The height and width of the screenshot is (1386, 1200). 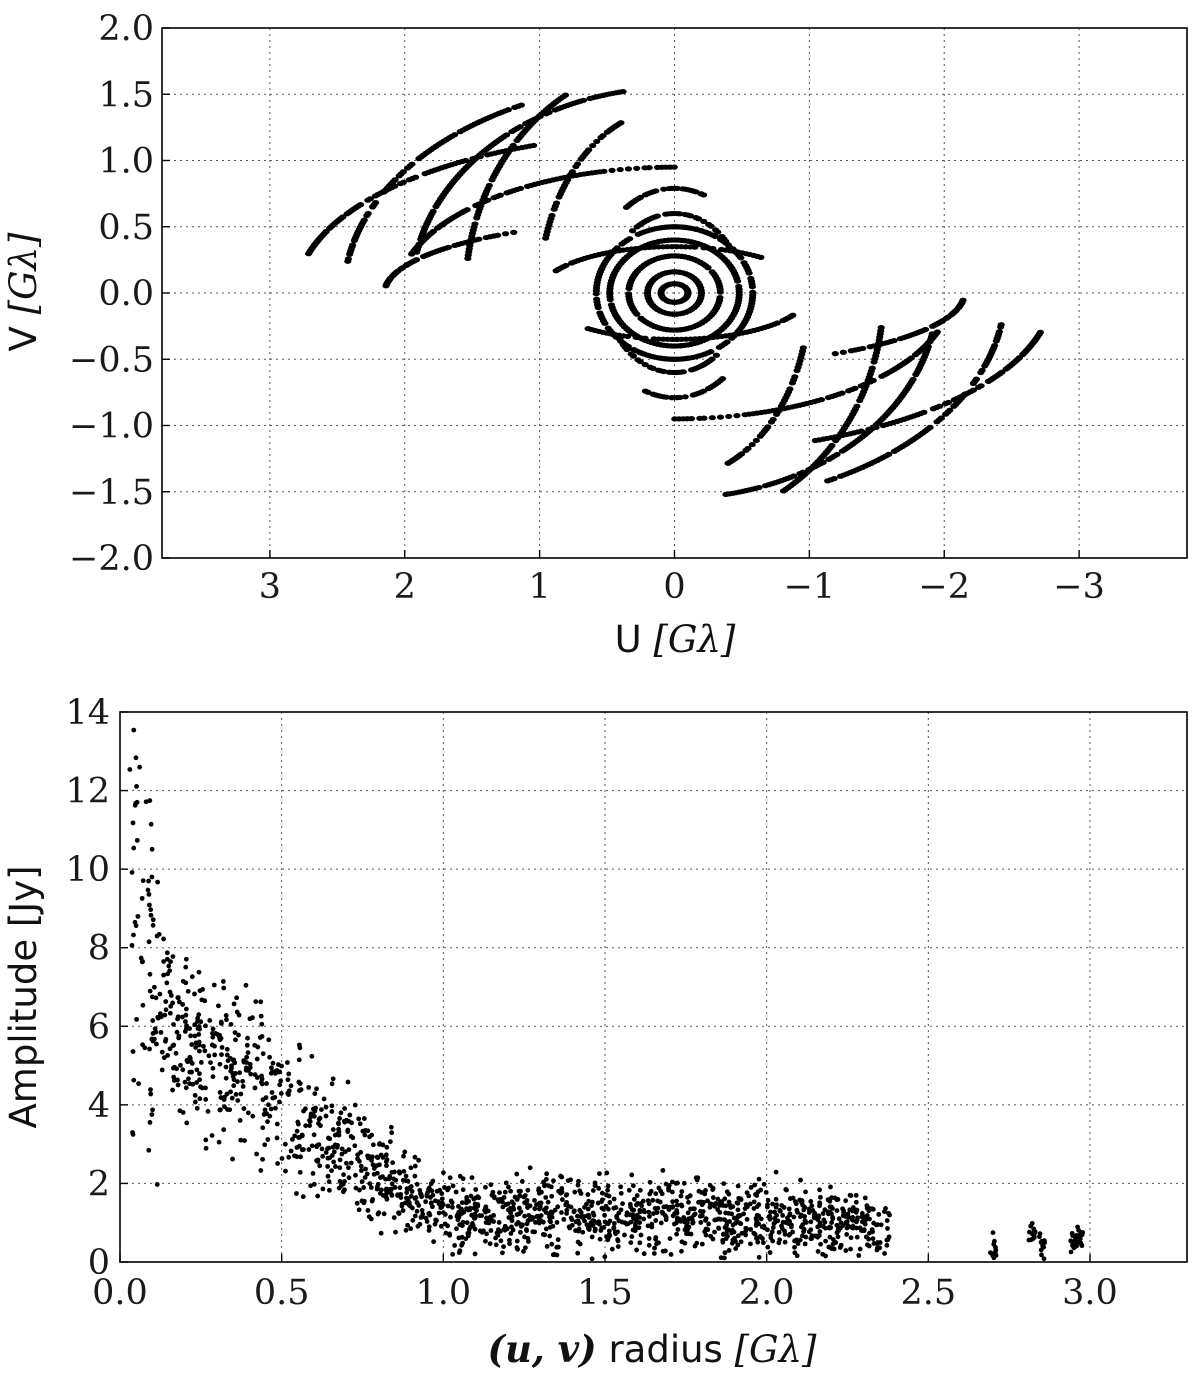 What do you see at coordinates (87, 713) in the screenshot?
I see `amp-y-tick-label: 14` at bounding box center [87, 713].